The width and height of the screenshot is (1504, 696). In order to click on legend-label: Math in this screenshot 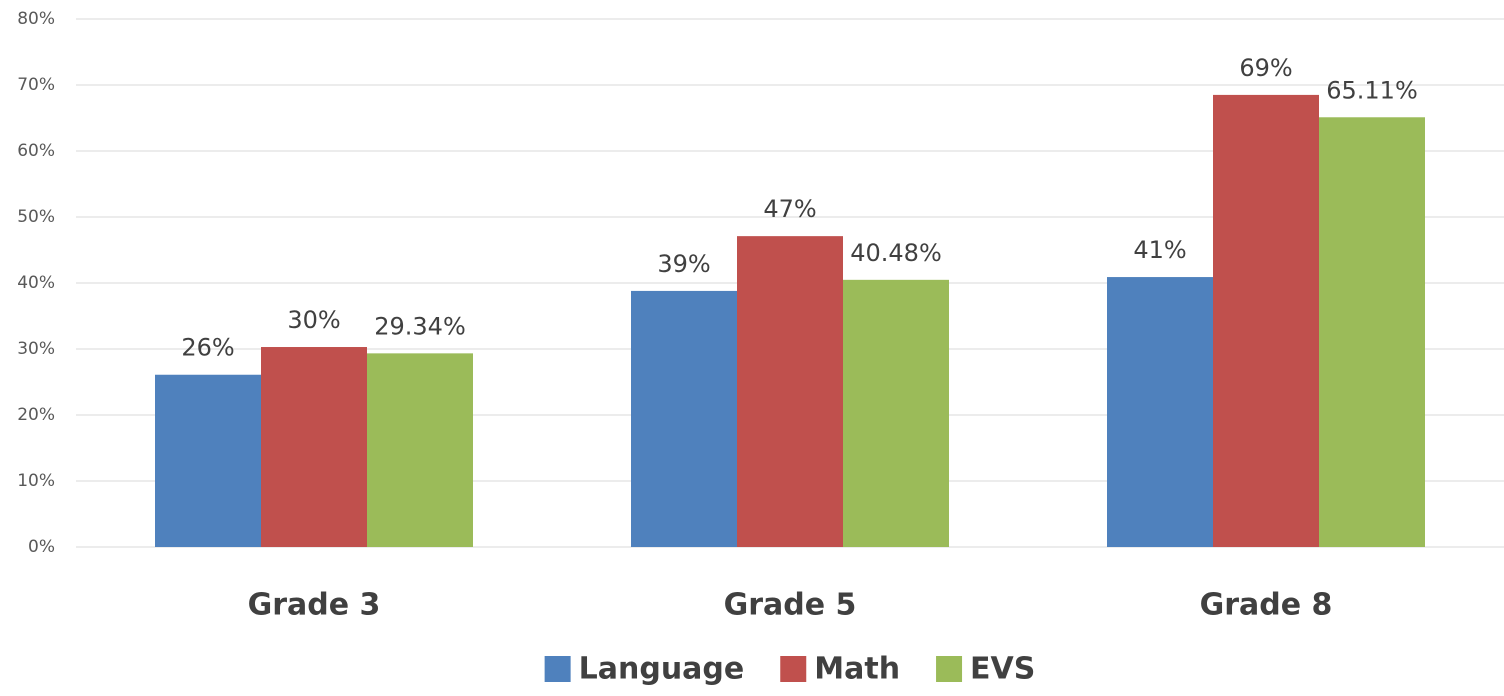, I will do `click(857, 669)`.